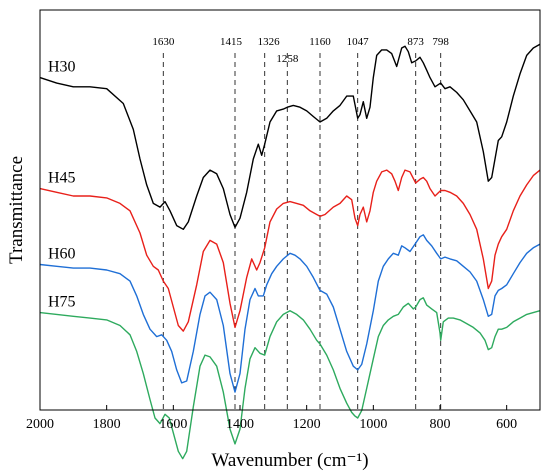 This screenshot has width=550, height=473. I want to click on y-axis-title: Transmittance, so click(16, 210).